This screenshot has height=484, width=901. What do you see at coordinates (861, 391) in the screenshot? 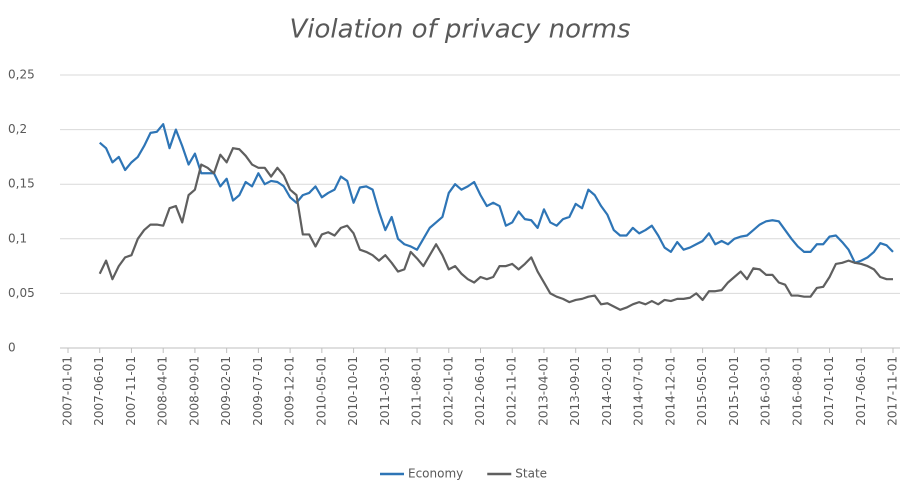
I see `x-tick-label: 2017-06-01` at bounding box center [861, 391].